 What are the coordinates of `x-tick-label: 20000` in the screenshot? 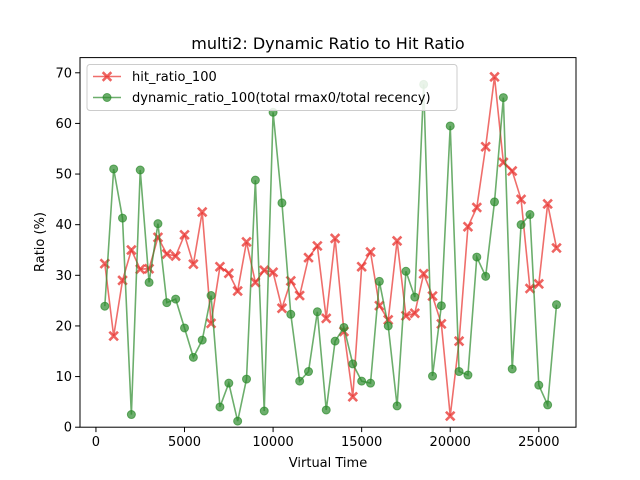 It's located at (450, 442).